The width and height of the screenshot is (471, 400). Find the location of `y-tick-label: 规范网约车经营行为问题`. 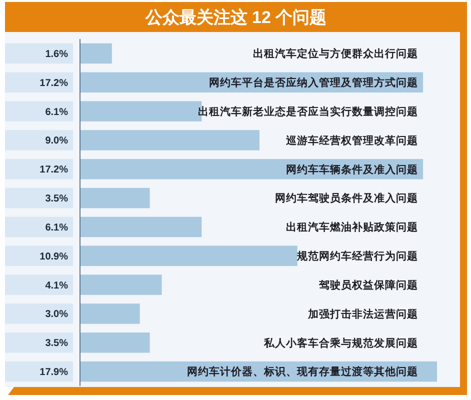

y-tick-label: 规范网约车经营行为问题 is located at coordinates (357, 256).